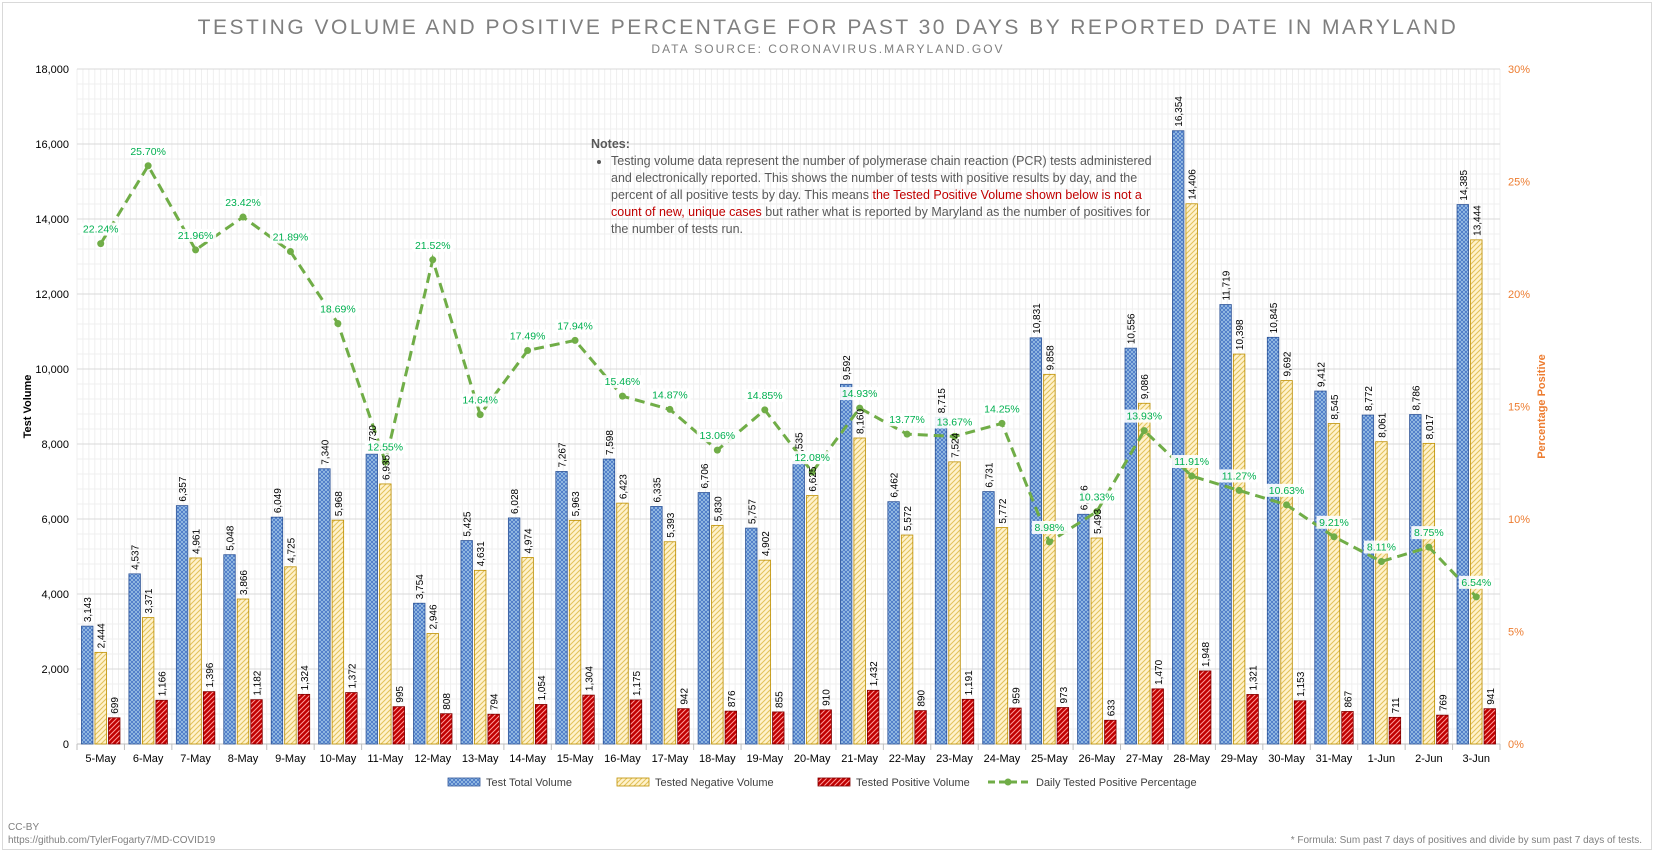 This screenshot has width=1656, height=854. What do you see at coordinates (575, 326) in the screenshot?
I see `line-data-label: 17.94%` at bounding box center [575, 326].